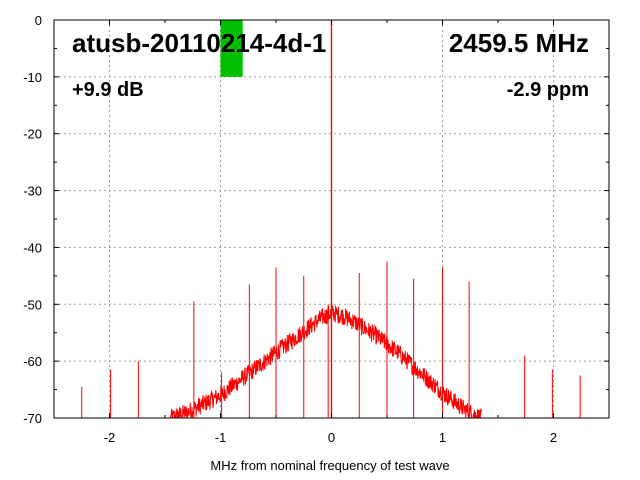 The width and height of the screenshot is (640, 480). I want to click on x-tick-label: 1, so click(442, 437).